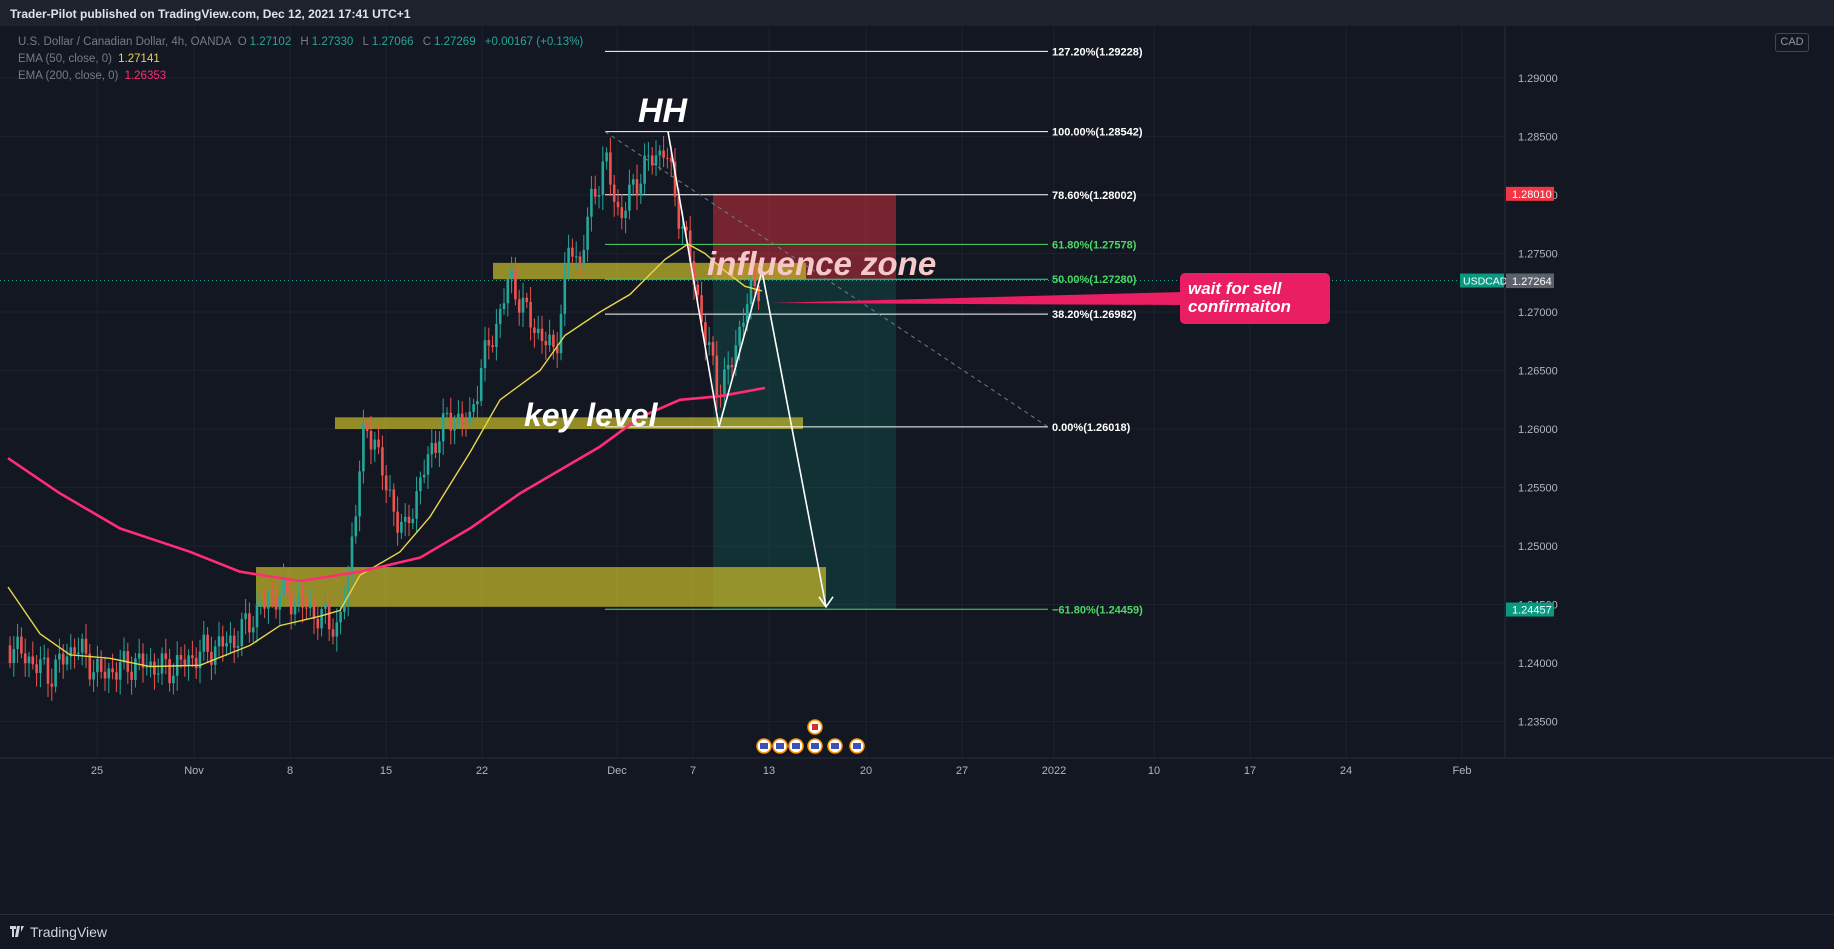  Describe the element at coordinates (591, 415) in the screenshot. I see `key-level-label: key level` at that location.